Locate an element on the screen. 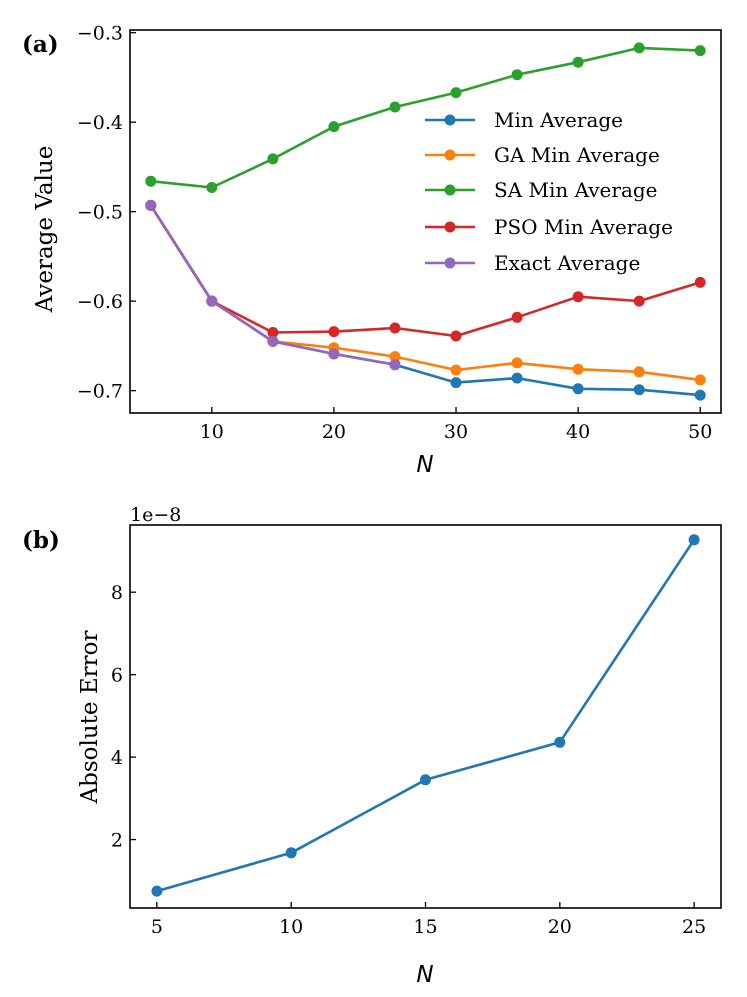 The height and width of the screenshot is (997, 747). legend-entry-pso-min-average: PSO Min Average is located at coordinates (549, 227).